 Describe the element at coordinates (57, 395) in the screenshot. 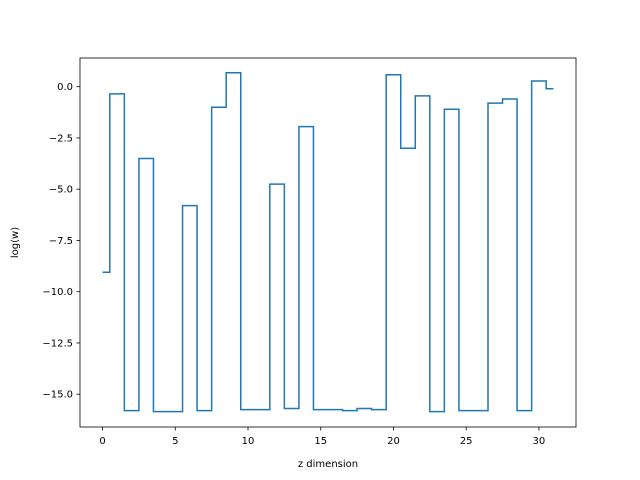

I see `y-tick-label: −15.0` at that location.